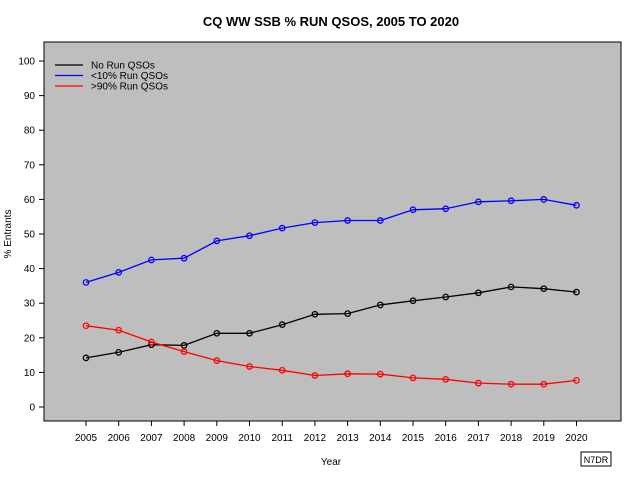 This screenshot has width=640, height=480. What do you see at coordinates (129, 87) in the screenshot?
I see `legend-label: >90% Run QSOs` at bounding box center [129, 87].